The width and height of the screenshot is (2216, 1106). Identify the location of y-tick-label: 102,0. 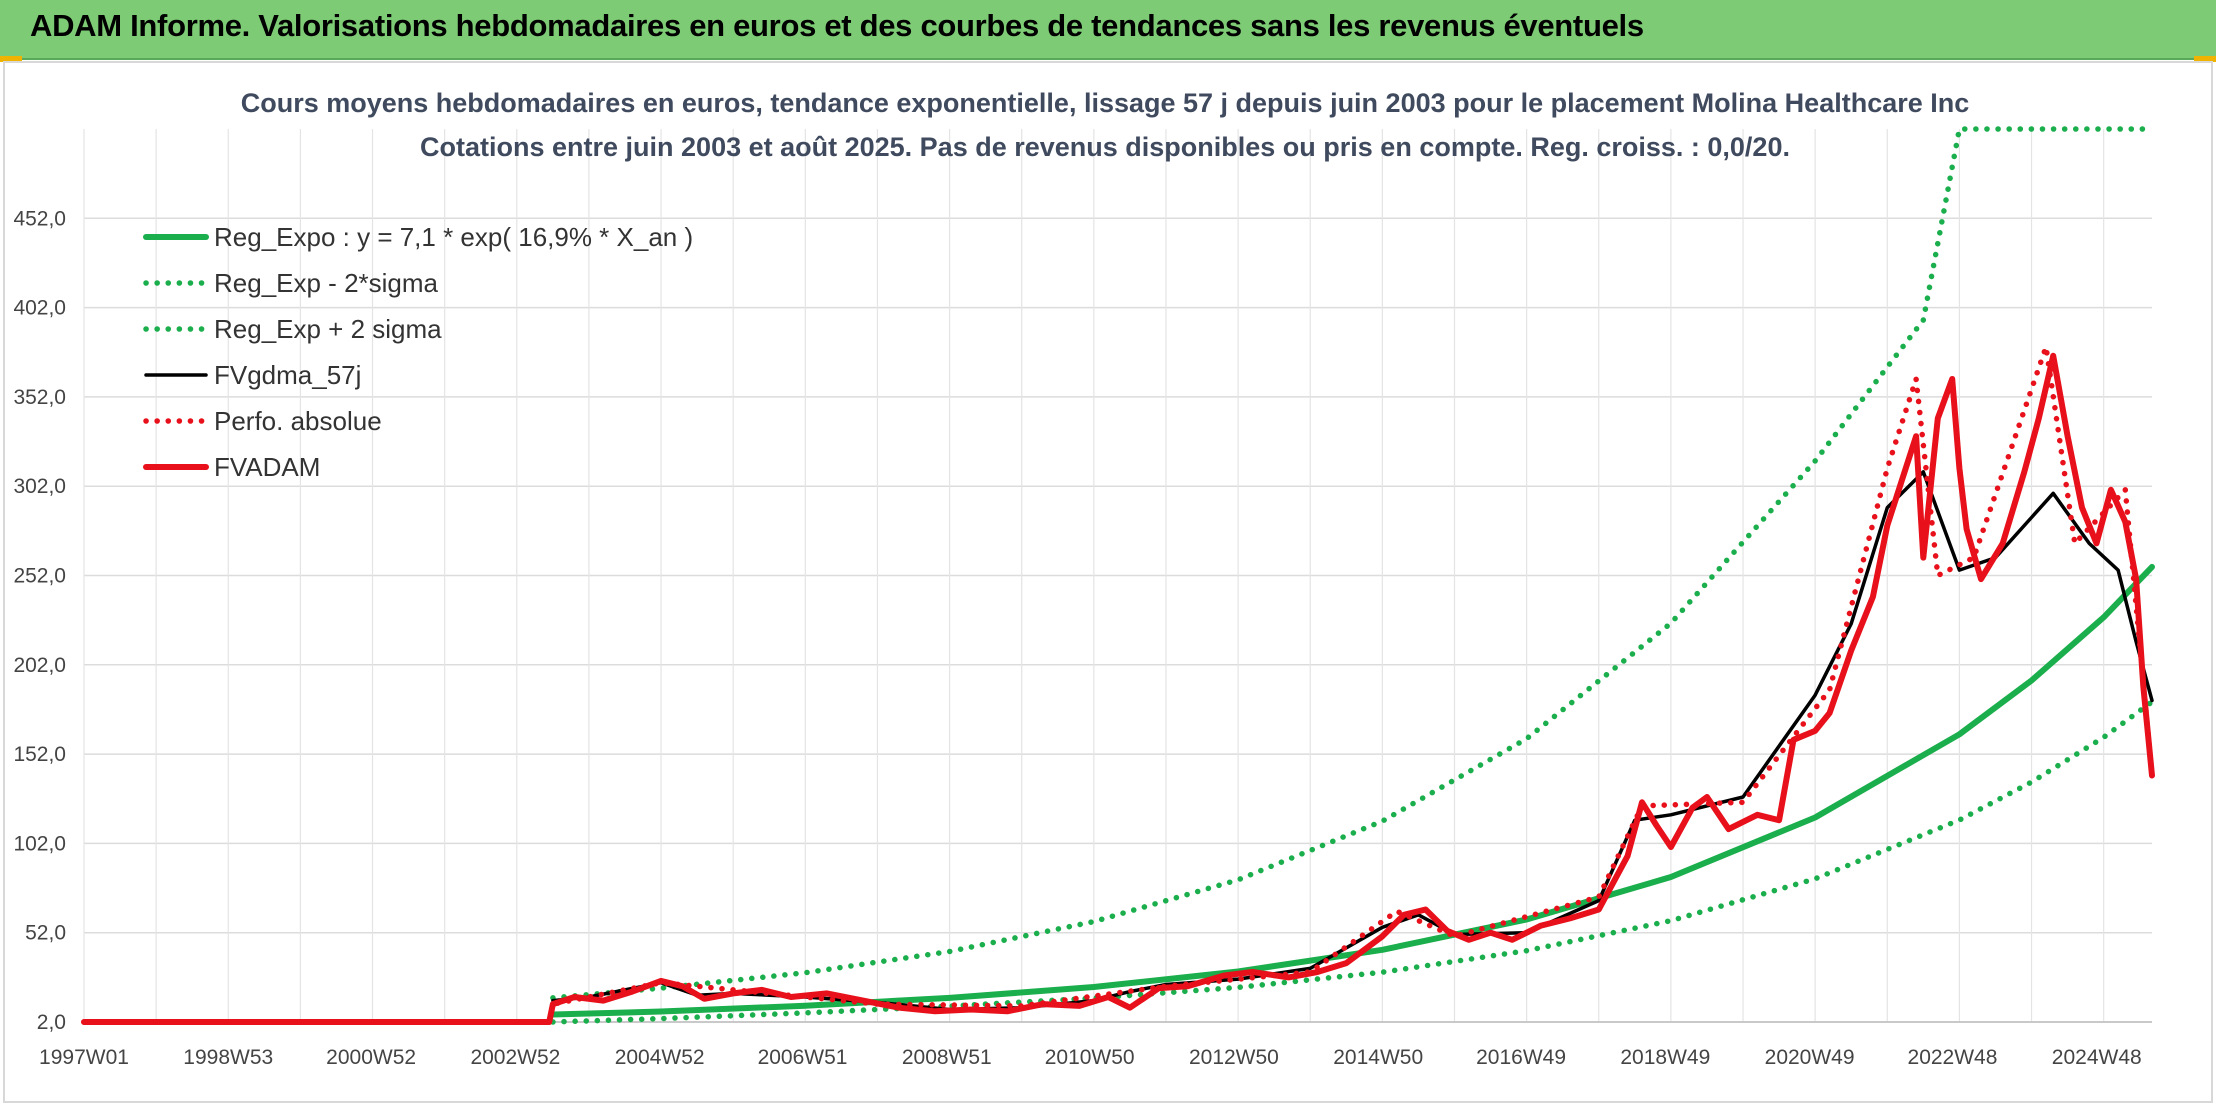
(39, 843).